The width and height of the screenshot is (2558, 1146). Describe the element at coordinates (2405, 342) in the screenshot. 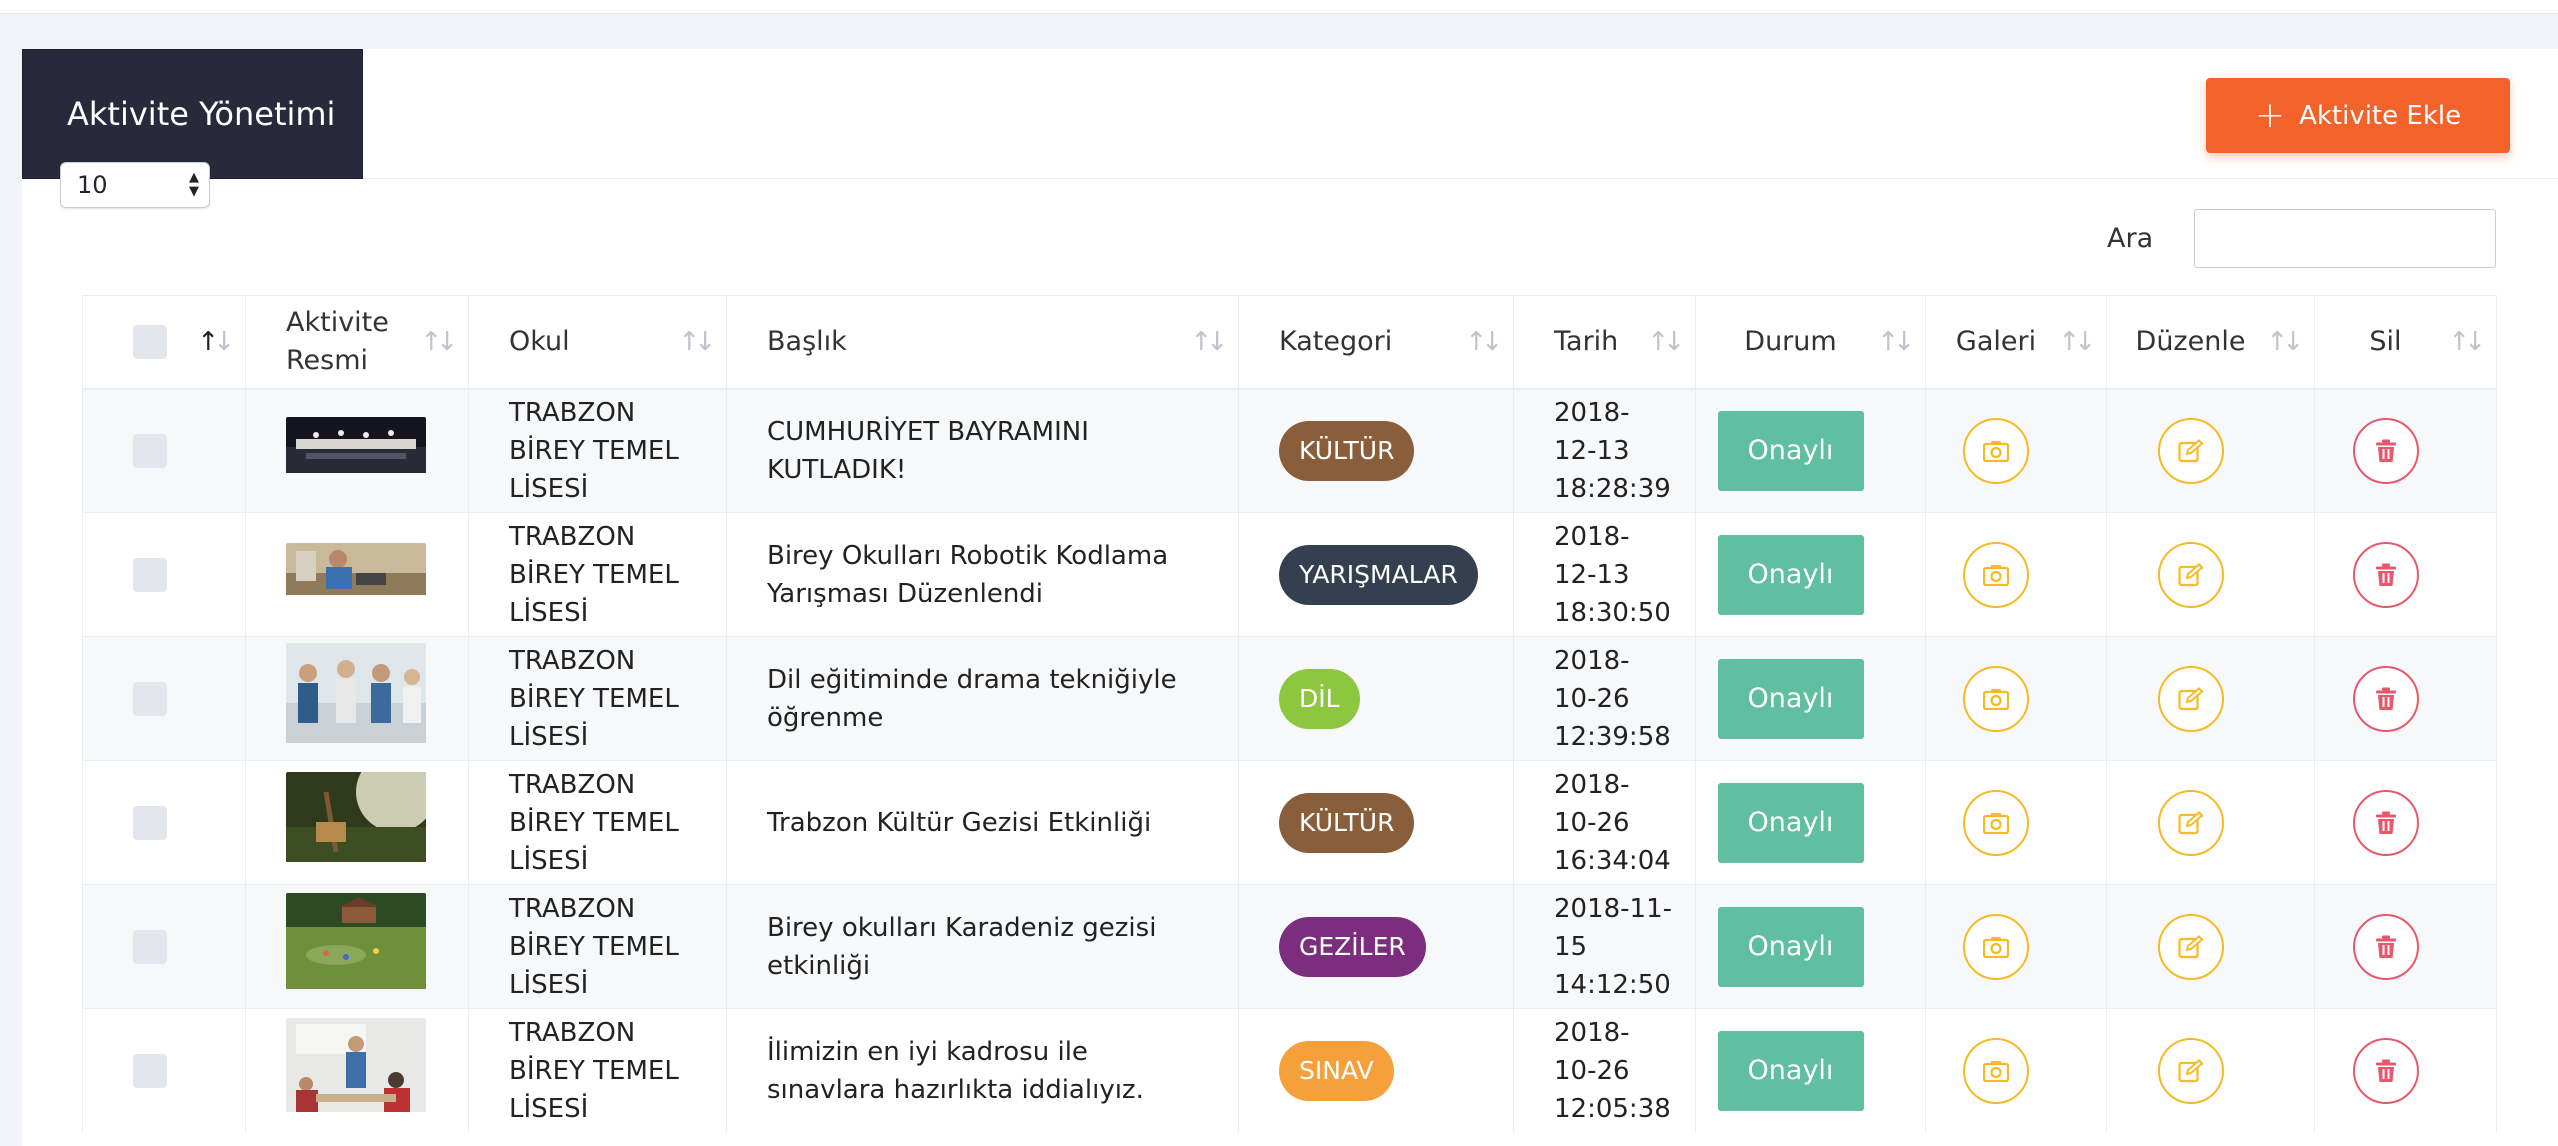

I see `column-header-delete: Sil ↑↓` at that location.